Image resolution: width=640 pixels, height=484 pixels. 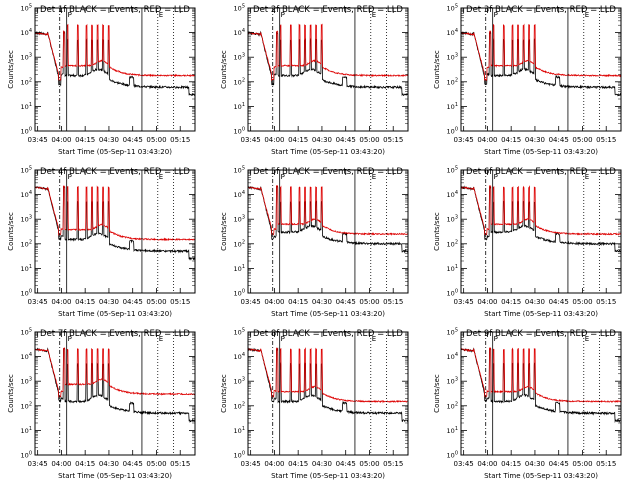 I want to click on panel-title: Det 9f BLACK = Events, RED = LLD, so click(x=541, y=334).